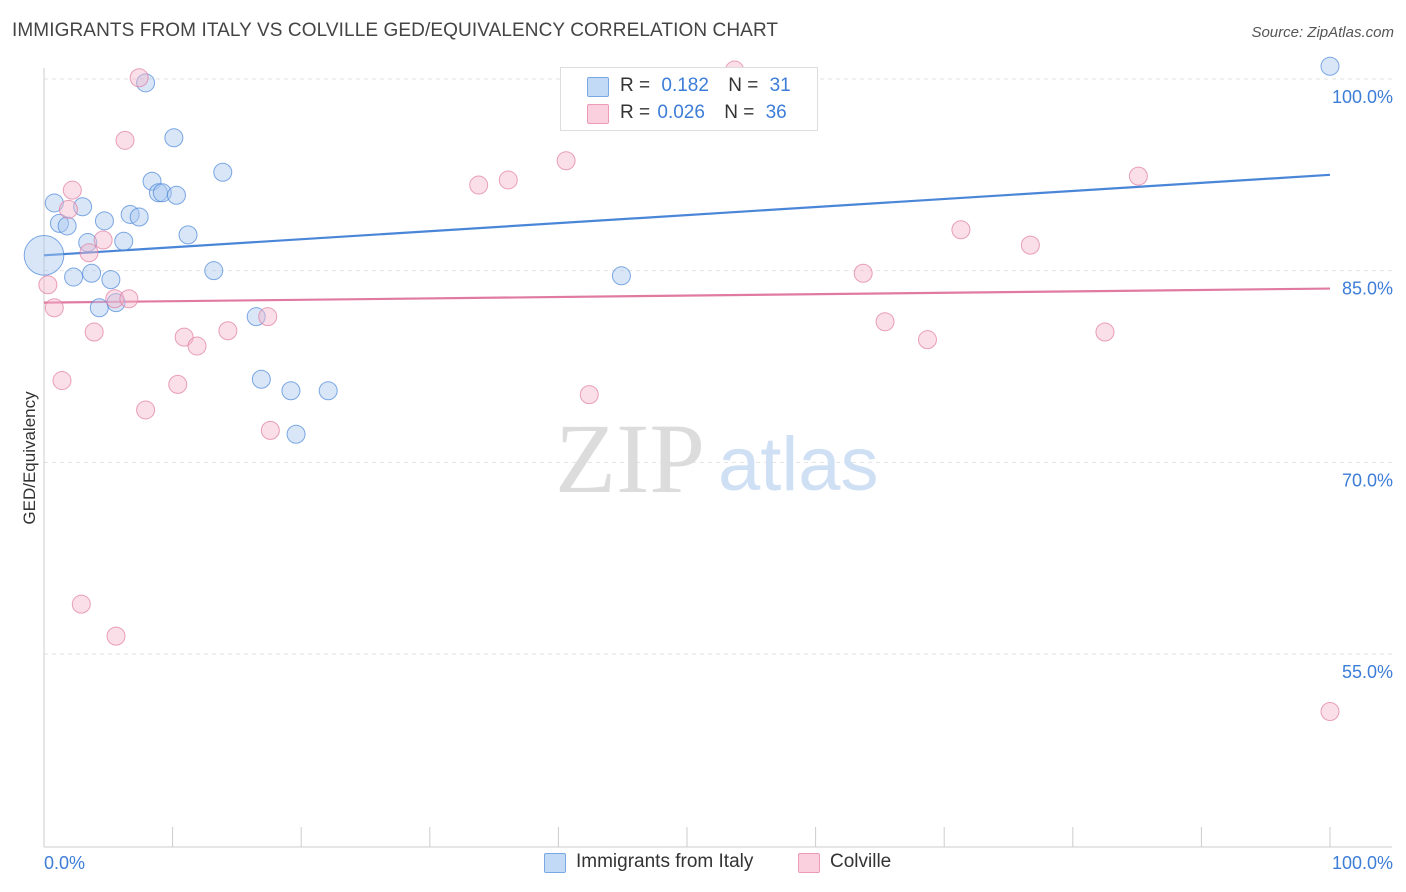 The width and height of the screenshot is (1406, 892). I want to click on legend-swatch-colville, so click(598, 114).